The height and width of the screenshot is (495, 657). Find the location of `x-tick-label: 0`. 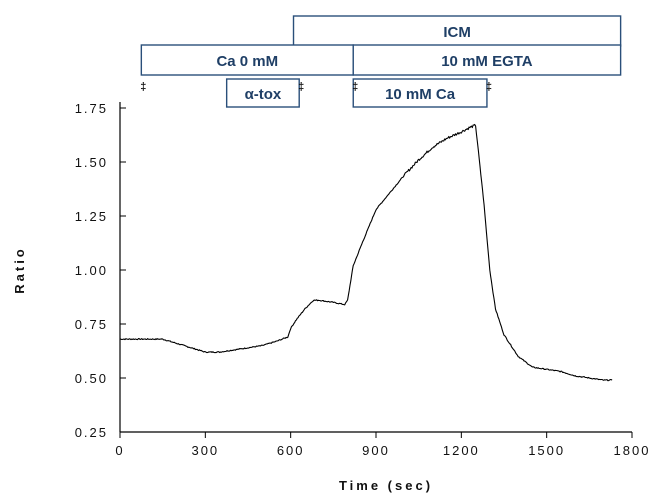

x-tick-label: 0 is located at coordinates (119, 450).